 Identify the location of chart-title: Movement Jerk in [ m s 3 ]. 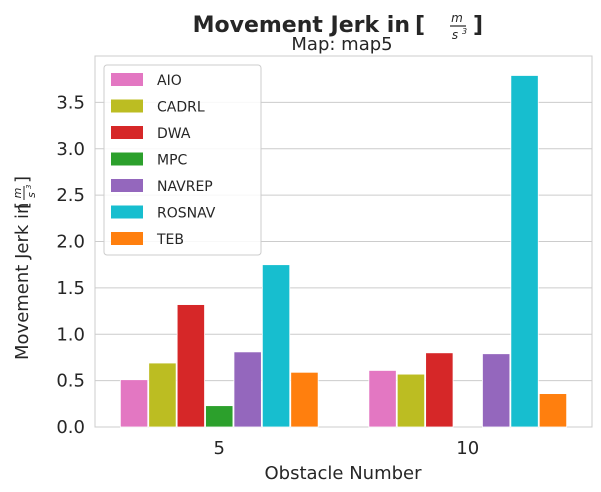
(338, 26).